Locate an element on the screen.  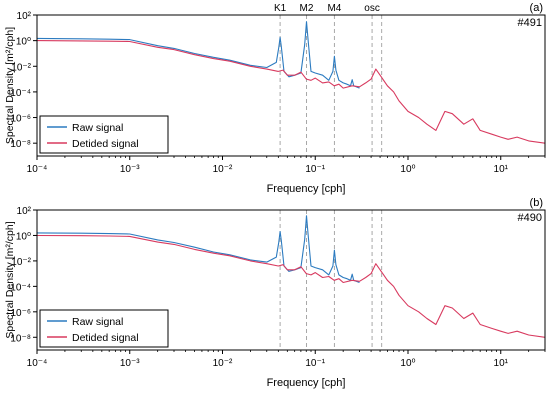
reference-line-label: osc is located at coordinates (372, 8).